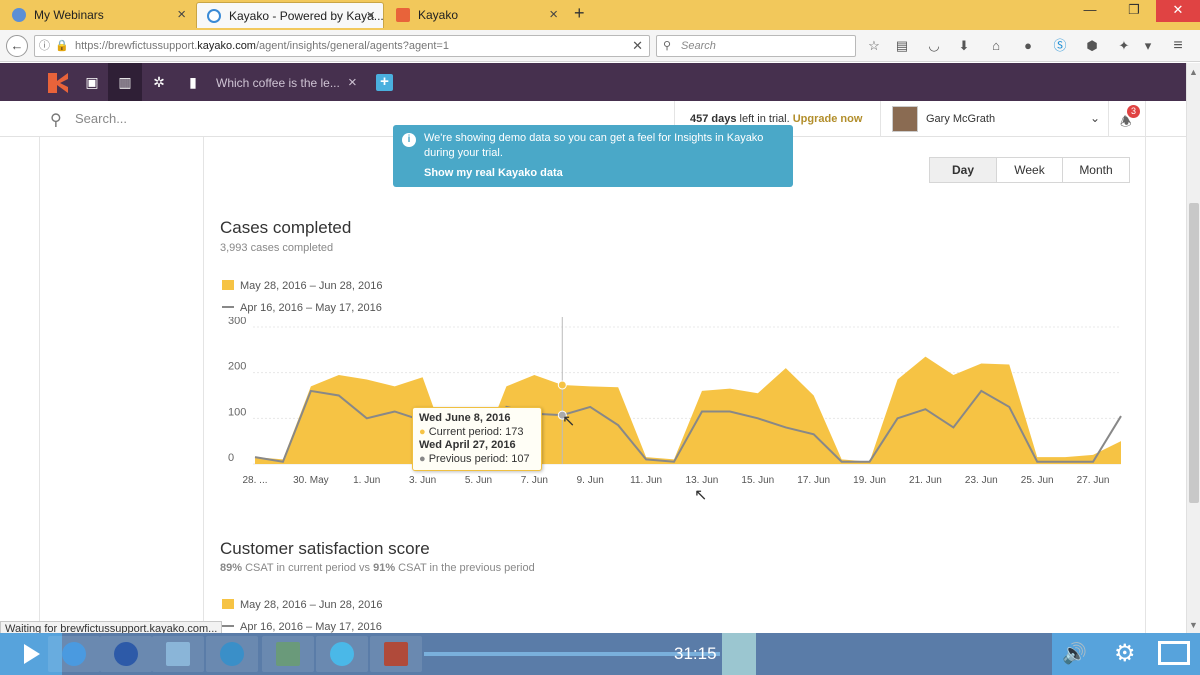 This screenshot has width=1200, height=675. What do you see at coordinates (203, 385) in the screenshot?
I see `panel-border` at bounding box center [203, 385].